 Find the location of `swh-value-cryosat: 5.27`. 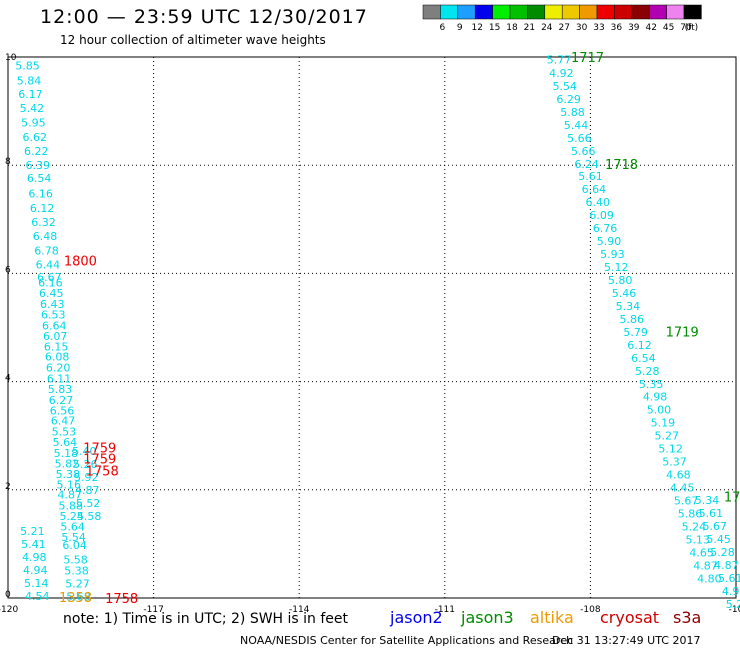

swh-value-cryosat: 5.27 is located at coordinates (666, 436).